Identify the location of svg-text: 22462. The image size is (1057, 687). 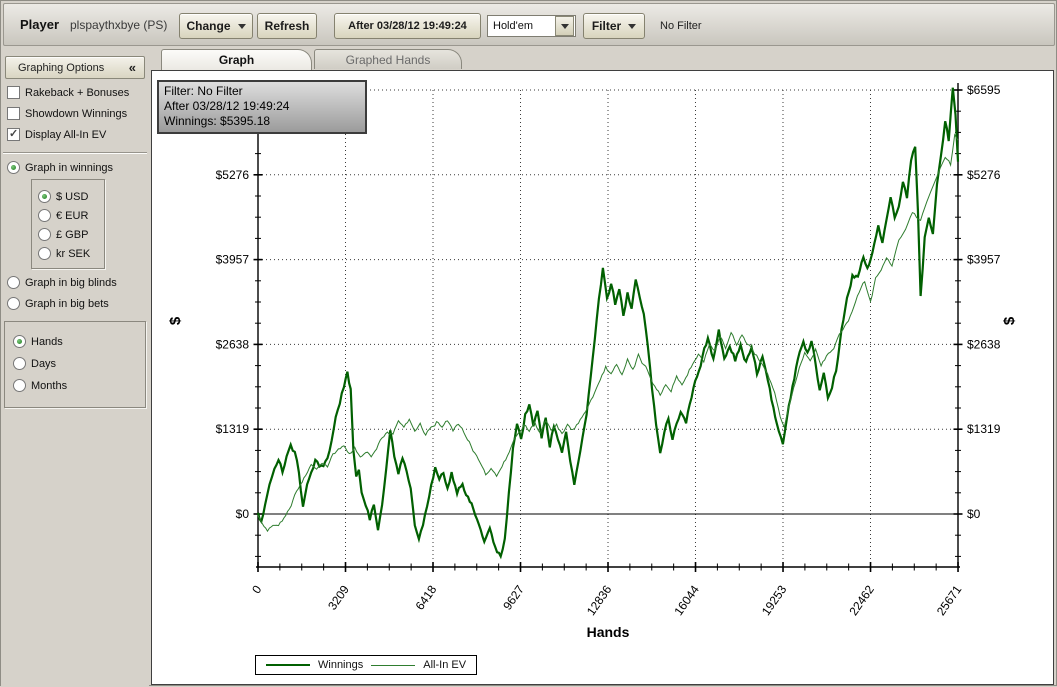
(861, 600).